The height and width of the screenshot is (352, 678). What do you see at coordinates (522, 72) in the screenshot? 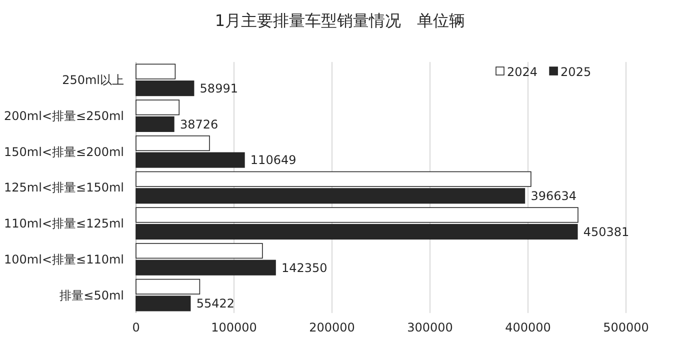
I see `legend-label: 2024` at bounding box center [522, 72].